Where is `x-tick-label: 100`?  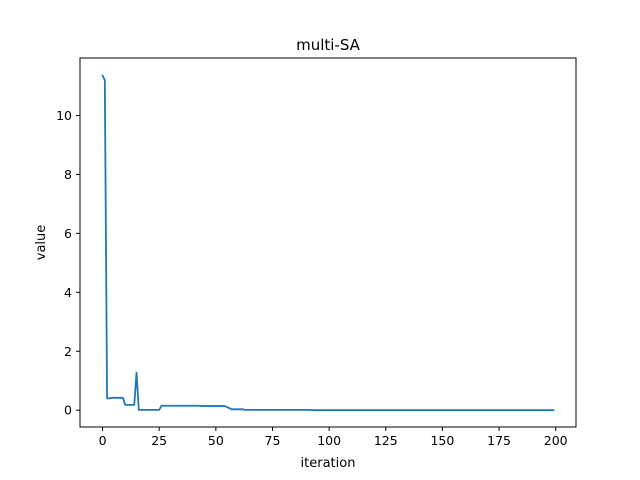 x-tick-label: 100 is located at coordinates (329, 440).